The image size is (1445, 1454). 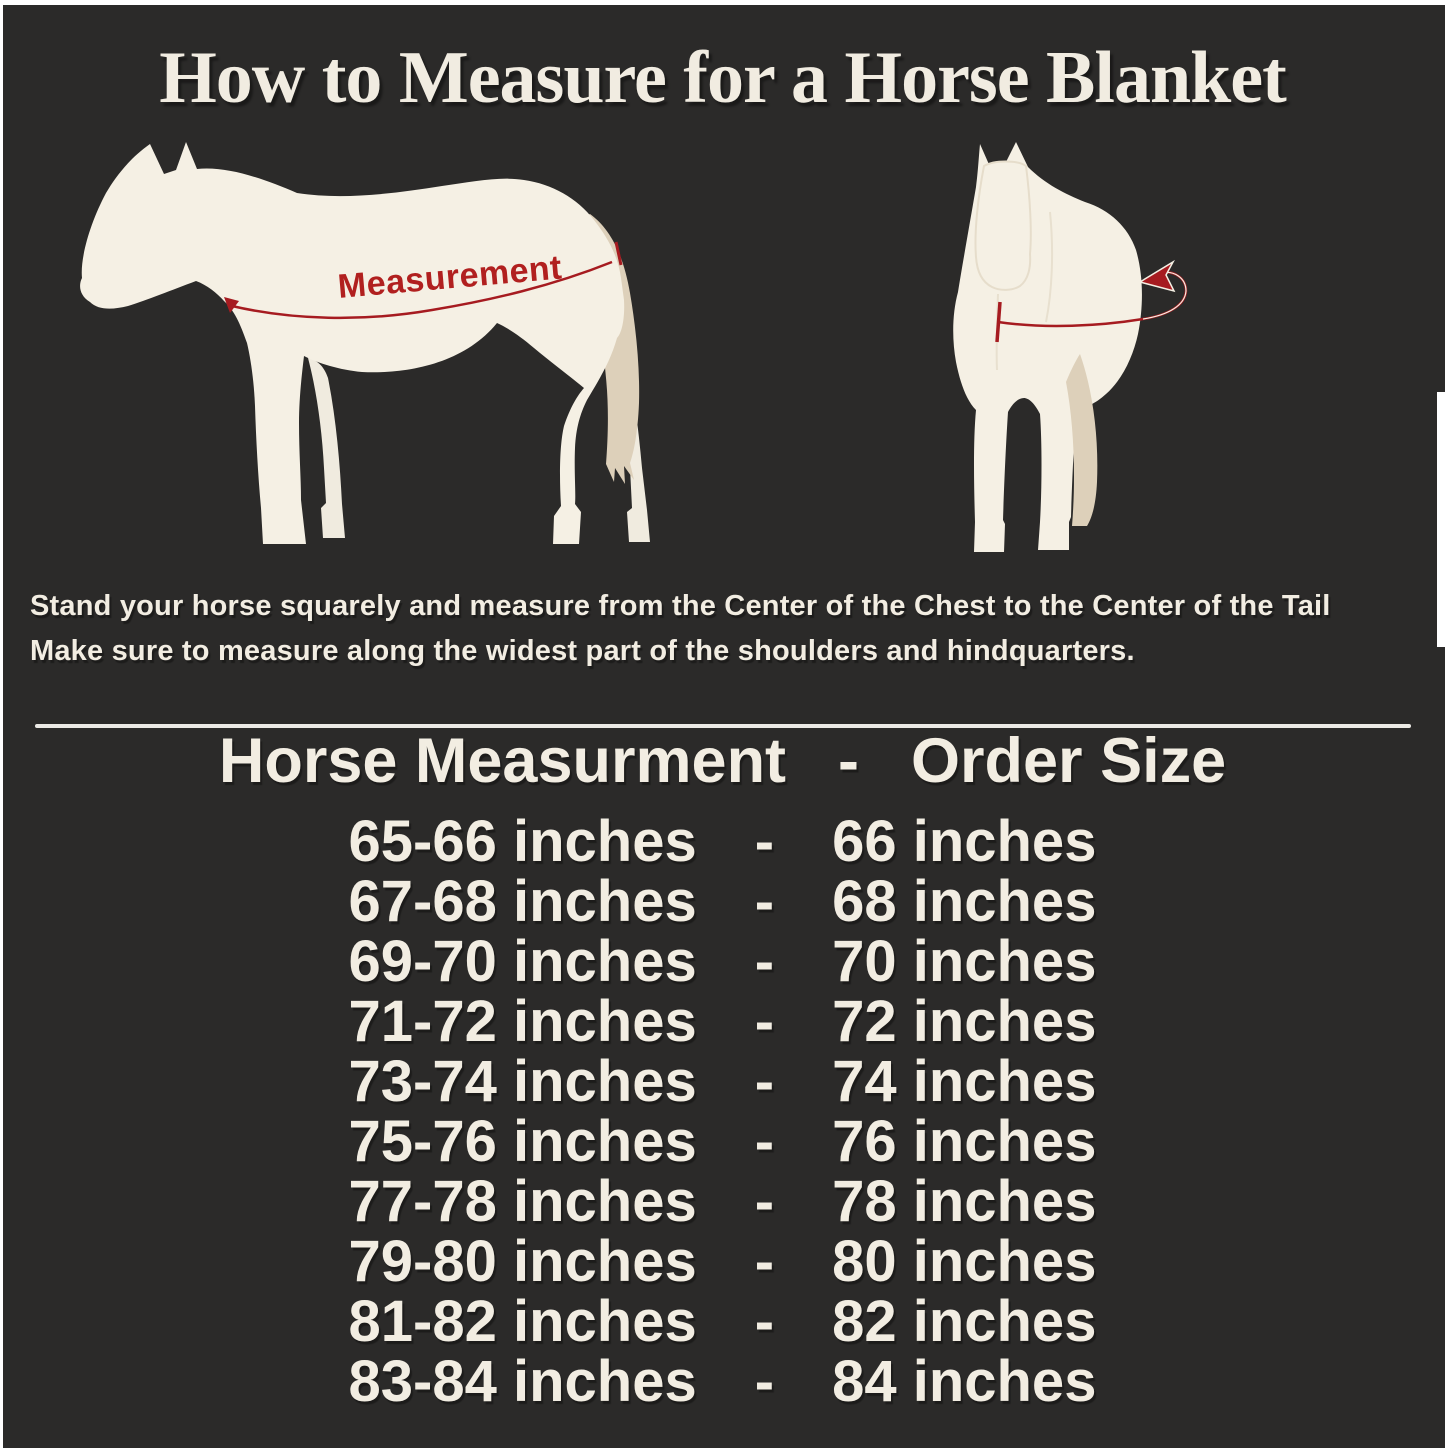 I want to click on row-size: 78 inches, so click(x=964, y=1201).